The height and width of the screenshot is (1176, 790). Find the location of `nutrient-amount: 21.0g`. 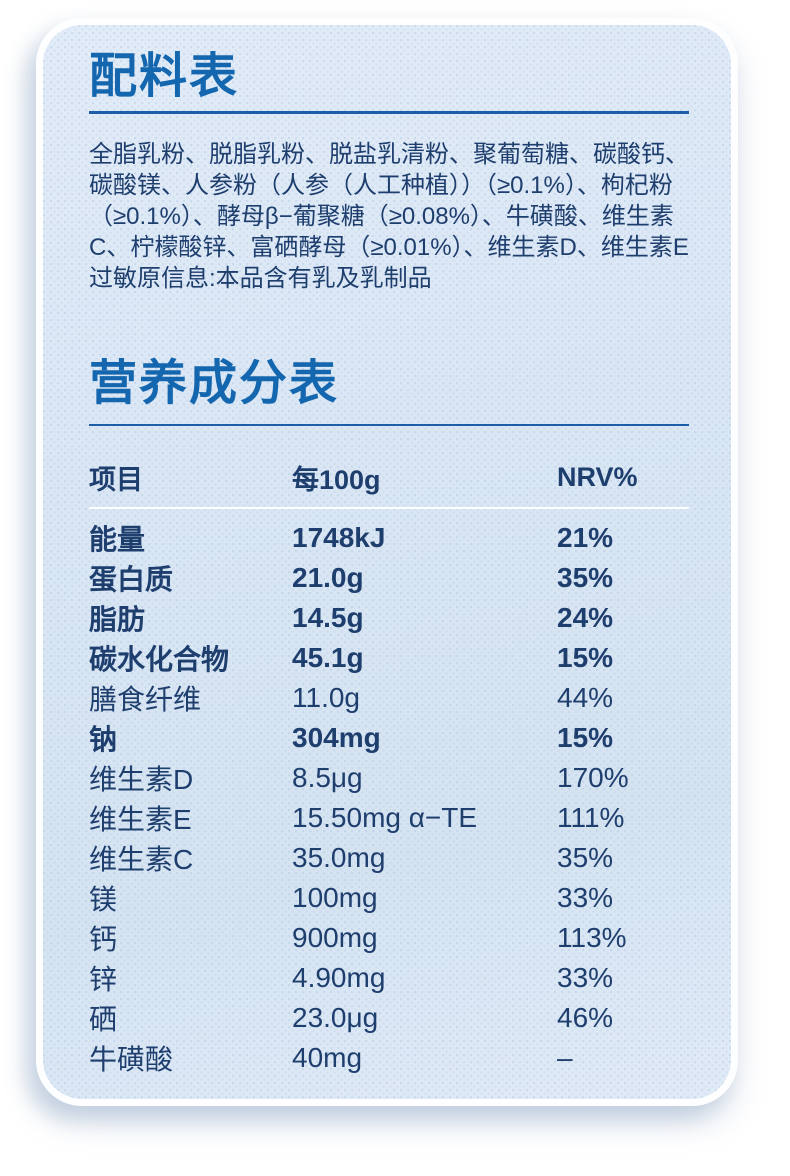

nutrient-amount: 21.0g is located at coordinates (328, 577).